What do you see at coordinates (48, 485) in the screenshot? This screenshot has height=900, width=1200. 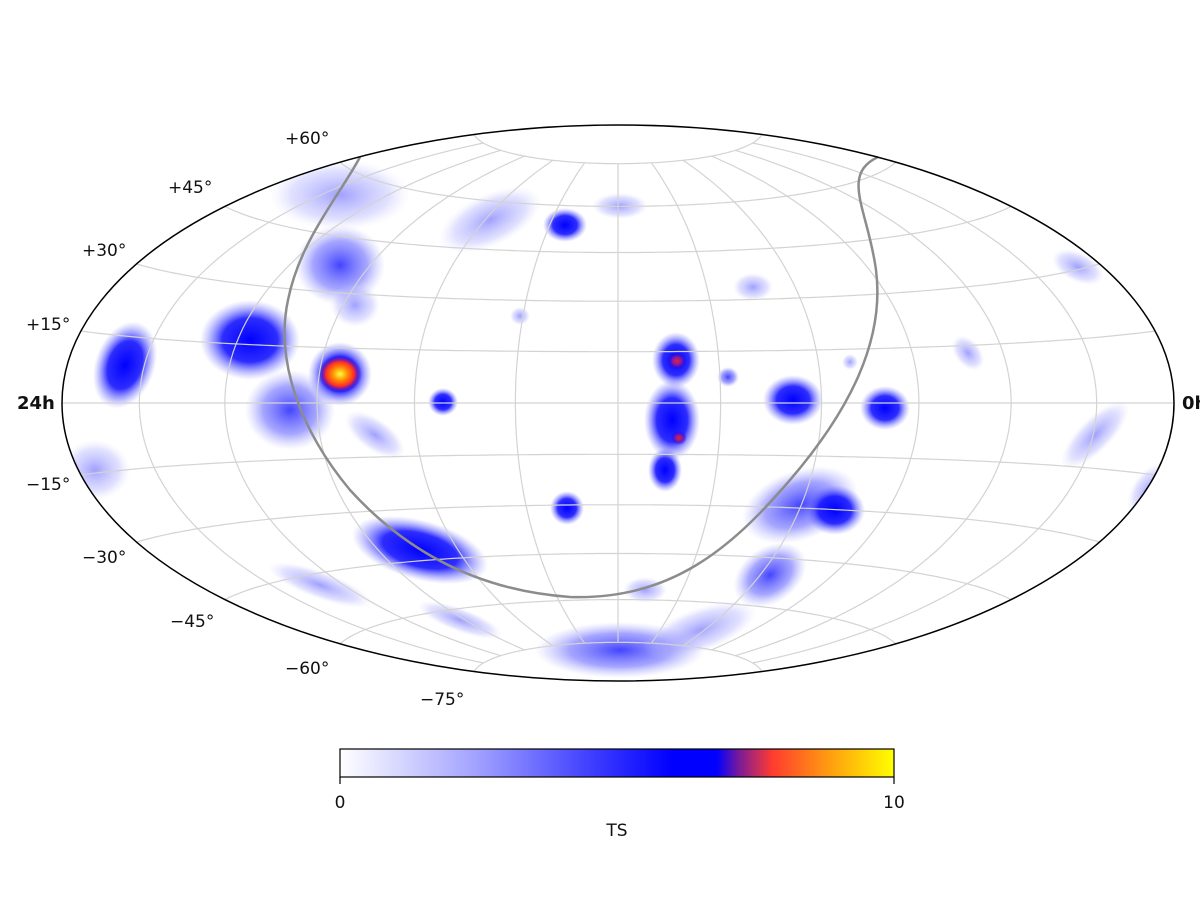 I see `dec-label-minus15: −15°` at bounding box center [48, 485].